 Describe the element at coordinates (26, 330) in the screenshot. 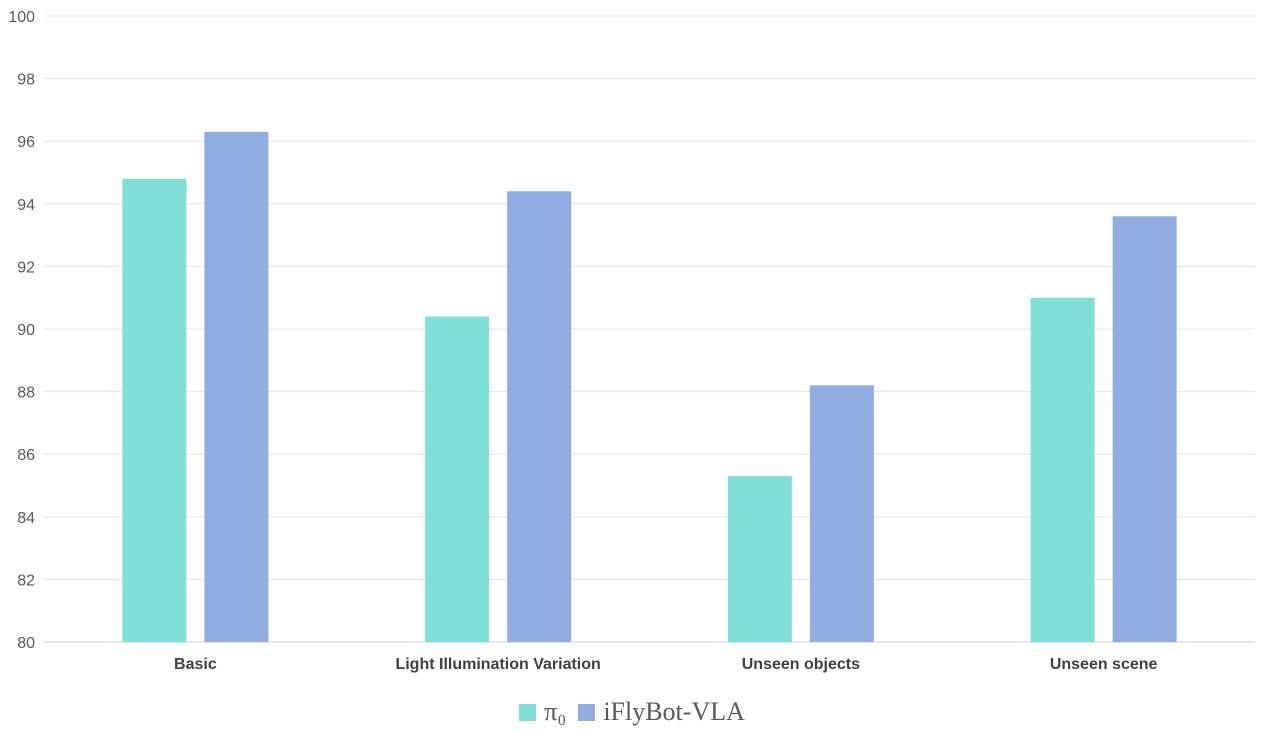

I see `y-tick-label: 90` at that location.